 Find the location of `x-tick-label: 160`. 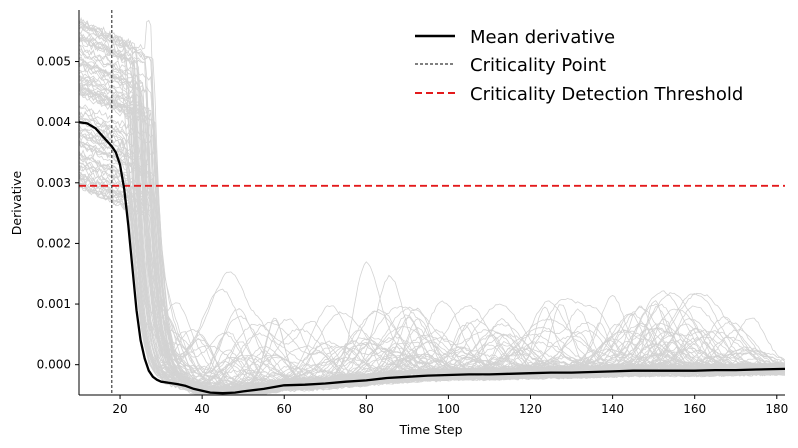

x-tick-label: 160 is located at coordinates (694, 409).